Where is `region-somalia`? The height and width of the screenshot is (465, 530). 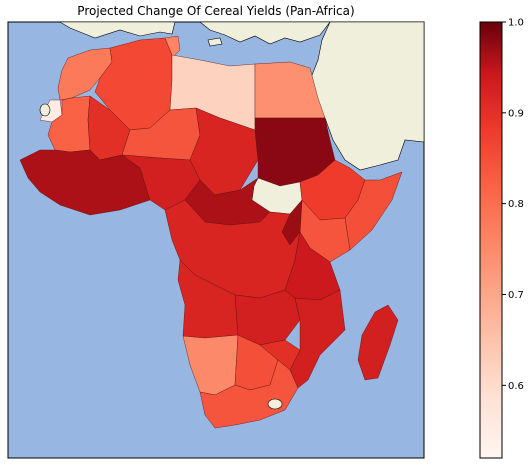
region-somalia is located at coordinates (373, 211).